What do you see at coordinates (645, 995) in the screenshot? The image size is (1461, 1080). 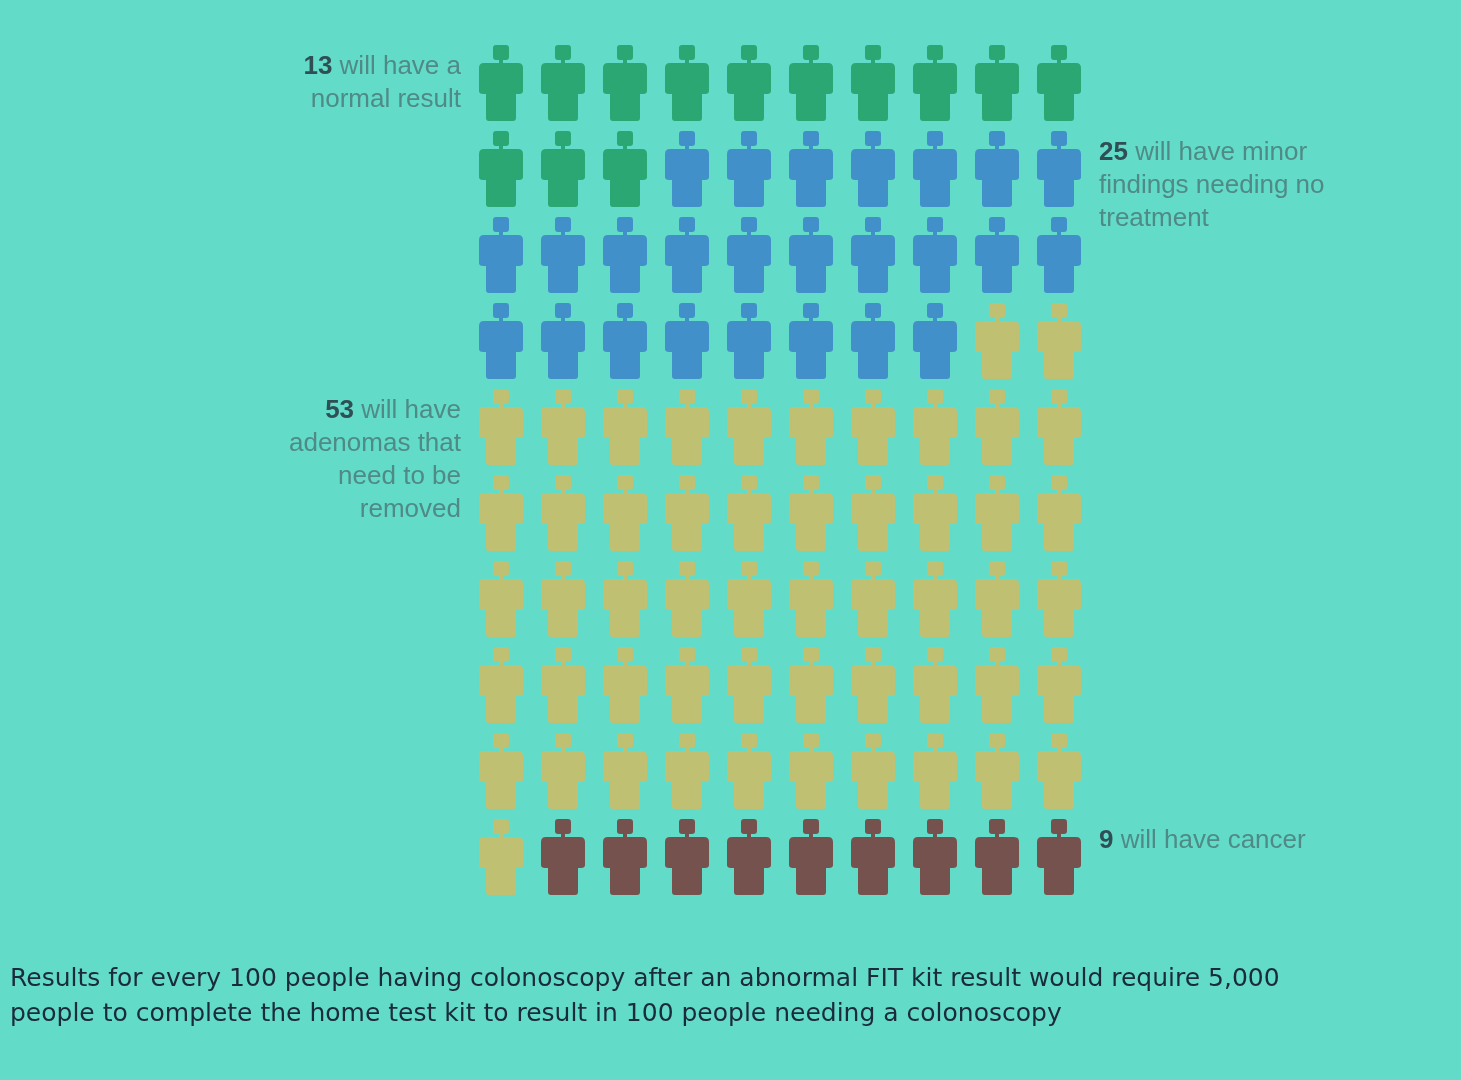 I see `text: Results for every 100 people having colonoscopy after an abnormal FIT kit result would require 5,000 people to complete the home test kit to result in 100 people needing a colonoscopy` at bounding box center [645, 995].